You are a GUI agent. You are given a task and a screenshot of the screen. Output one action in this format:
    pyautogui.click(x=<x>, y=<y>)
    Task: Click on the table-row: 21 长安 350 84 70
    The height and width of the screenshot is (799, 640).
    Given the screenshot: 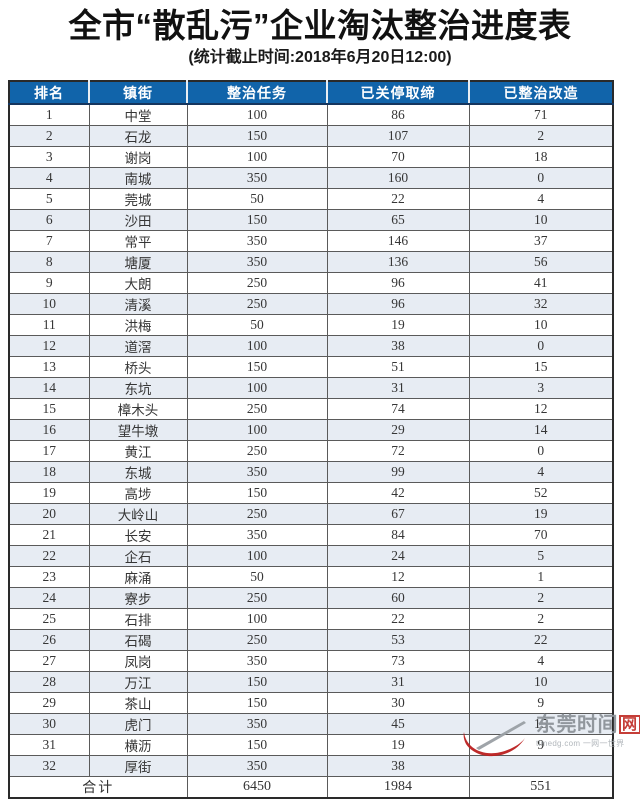 What is the action you would take?
    pyautogui.click(x=311, y=535)
    